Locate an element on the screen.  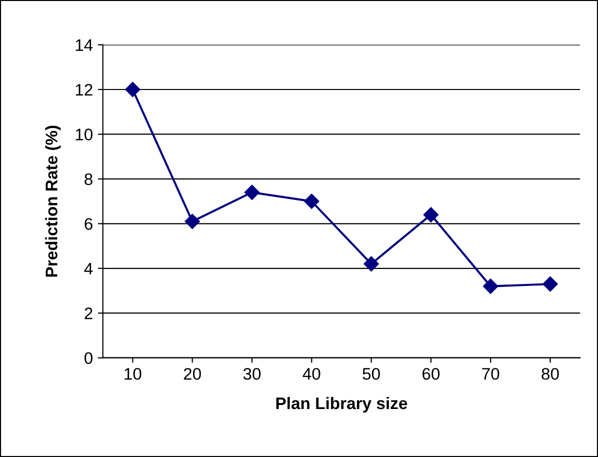
y-axis-title: Prediction Rate (%) is located at coordinates (53, 201).